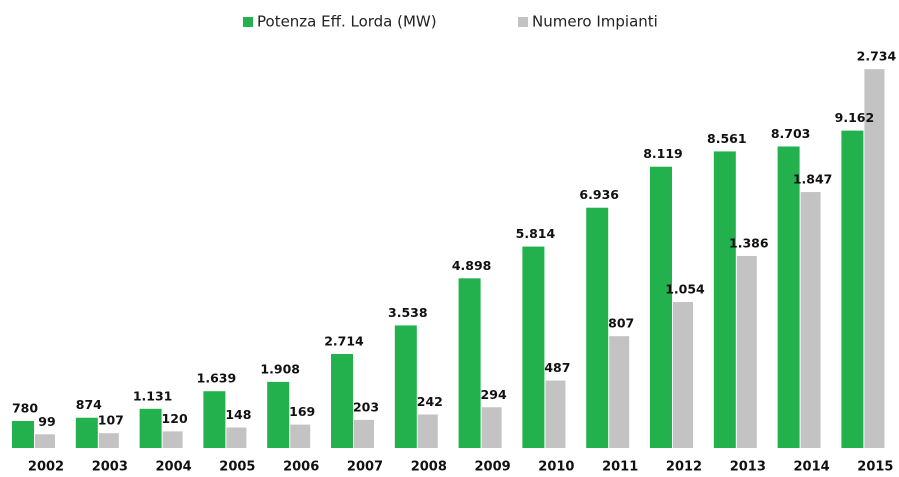 The image size is (899, 477). What do you see at coordinates (855, 117) in the screenshot?
I see `value-label: 9.162` at bounding box center [855, 117].